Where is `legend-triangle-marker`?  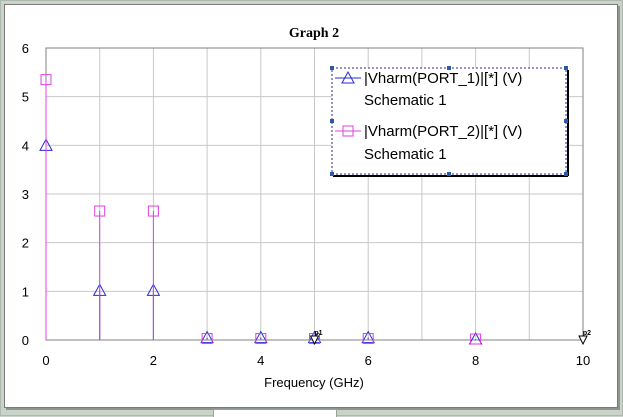
legend-triangle-marker is located at coordinates (348, 77).